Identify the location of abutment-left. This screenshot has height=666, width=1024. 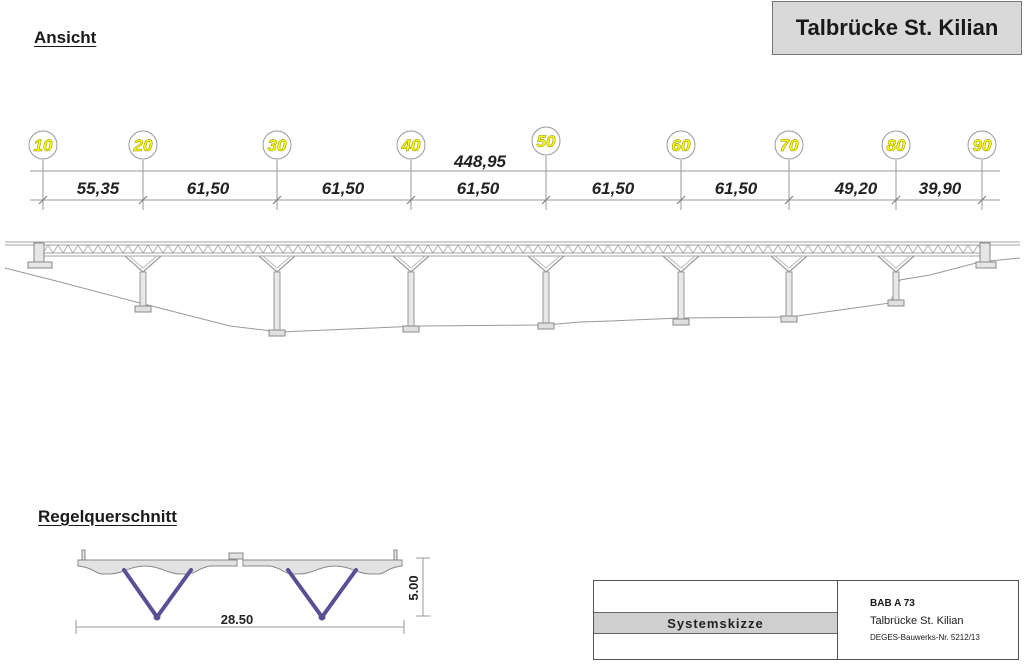
(40, 255).